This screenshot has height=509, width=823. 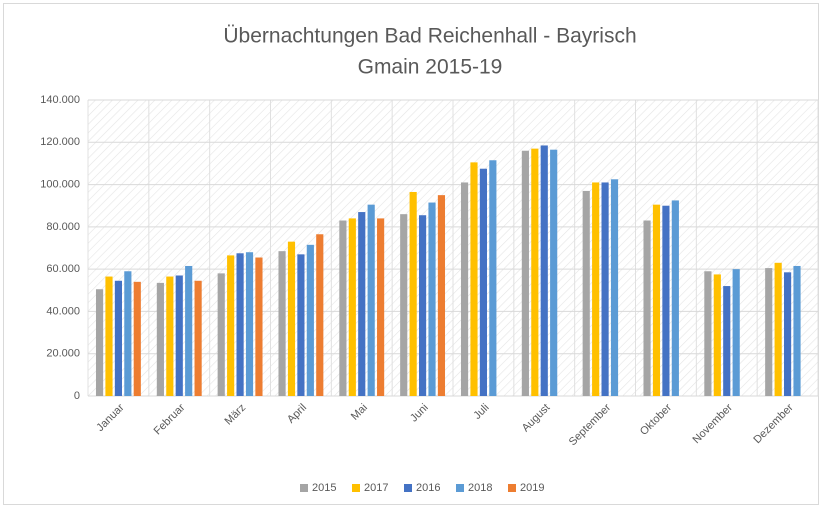 What do you see at coordinates (60, 100) in the screenshot?
I see `y-tick-label: 140.000` at bounding box center [60, 100].